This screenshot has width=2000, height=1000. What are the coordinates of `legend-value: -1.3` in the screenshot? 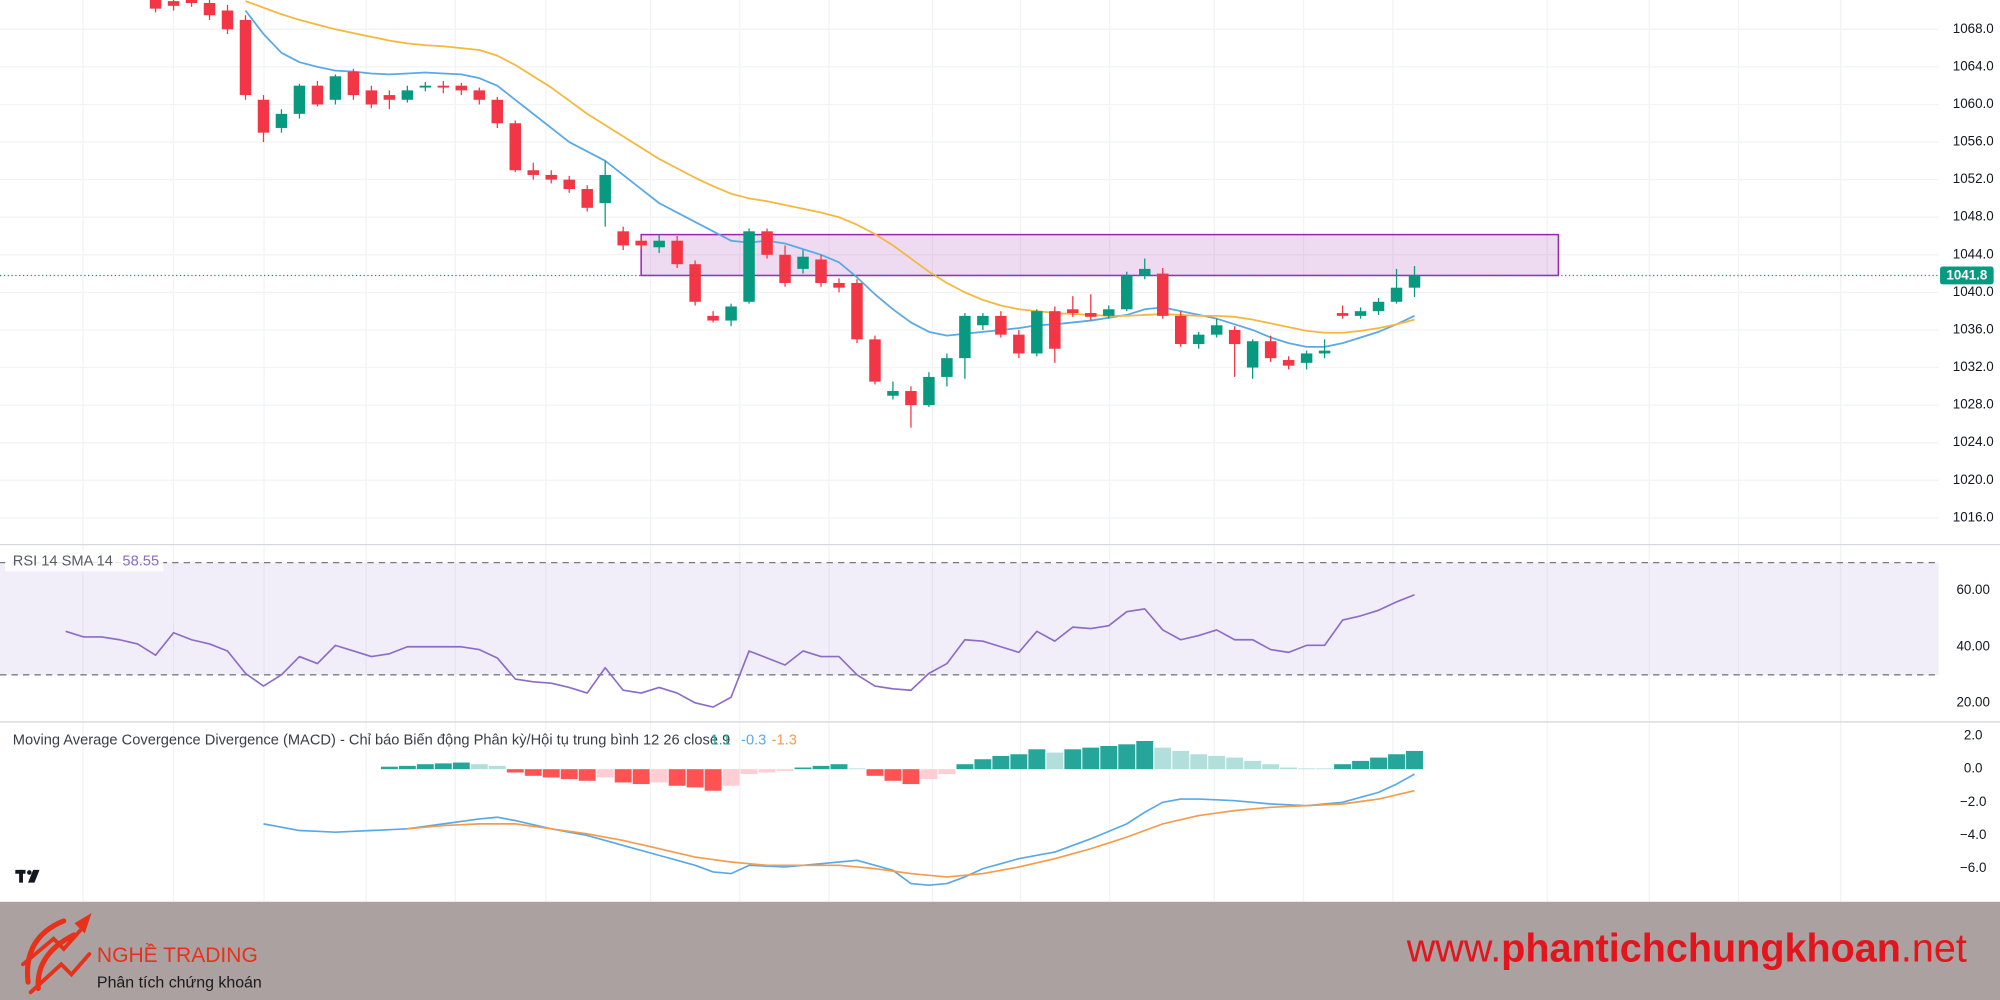 It's located at (784, 740).